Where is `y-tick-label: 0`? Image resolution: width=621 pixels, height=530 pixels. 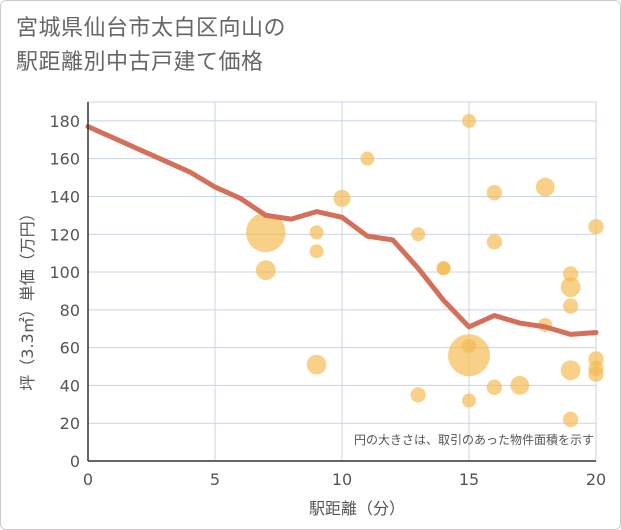
y-tick-label: 0 is located at coordinates (75, 461).